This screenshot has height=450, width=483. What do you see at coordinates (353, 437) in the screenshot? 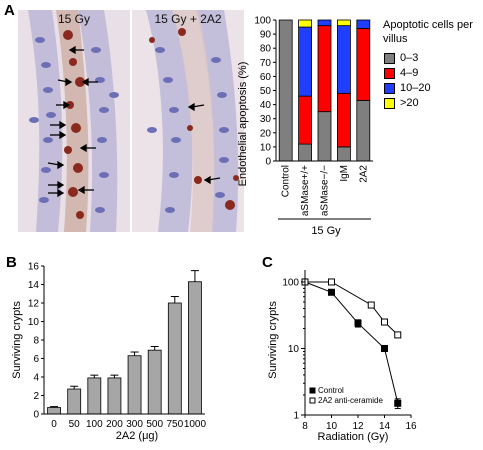
I see `chart-c-xlabel: Radiation (Gy)` at bounding box center [353, 437].